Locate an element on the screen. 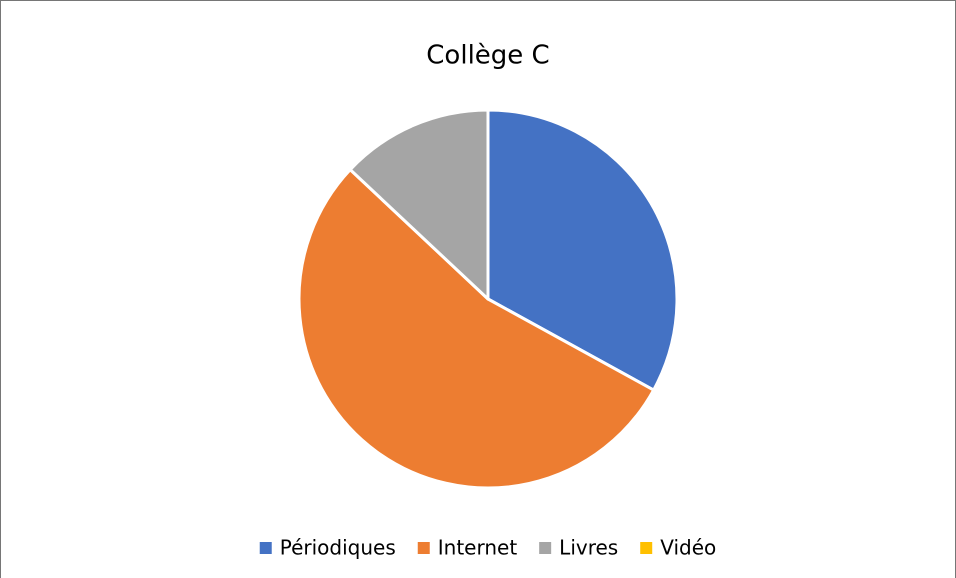 The image size is (956, 578). chart-title: Collège C is located at coordinates (487, 56).